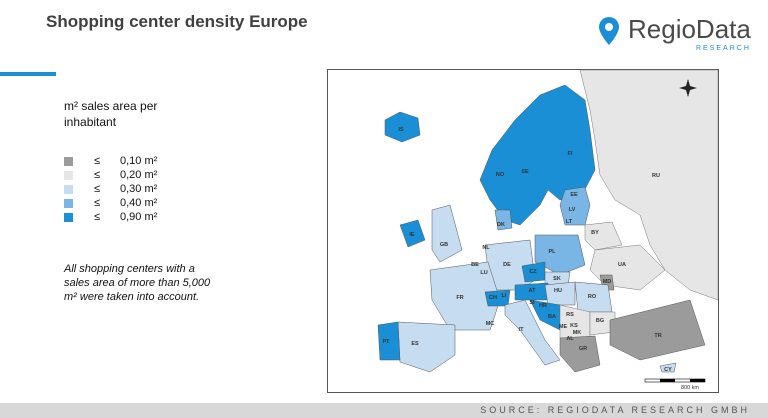  I want to click on country-label: AL, so click(570, 339).